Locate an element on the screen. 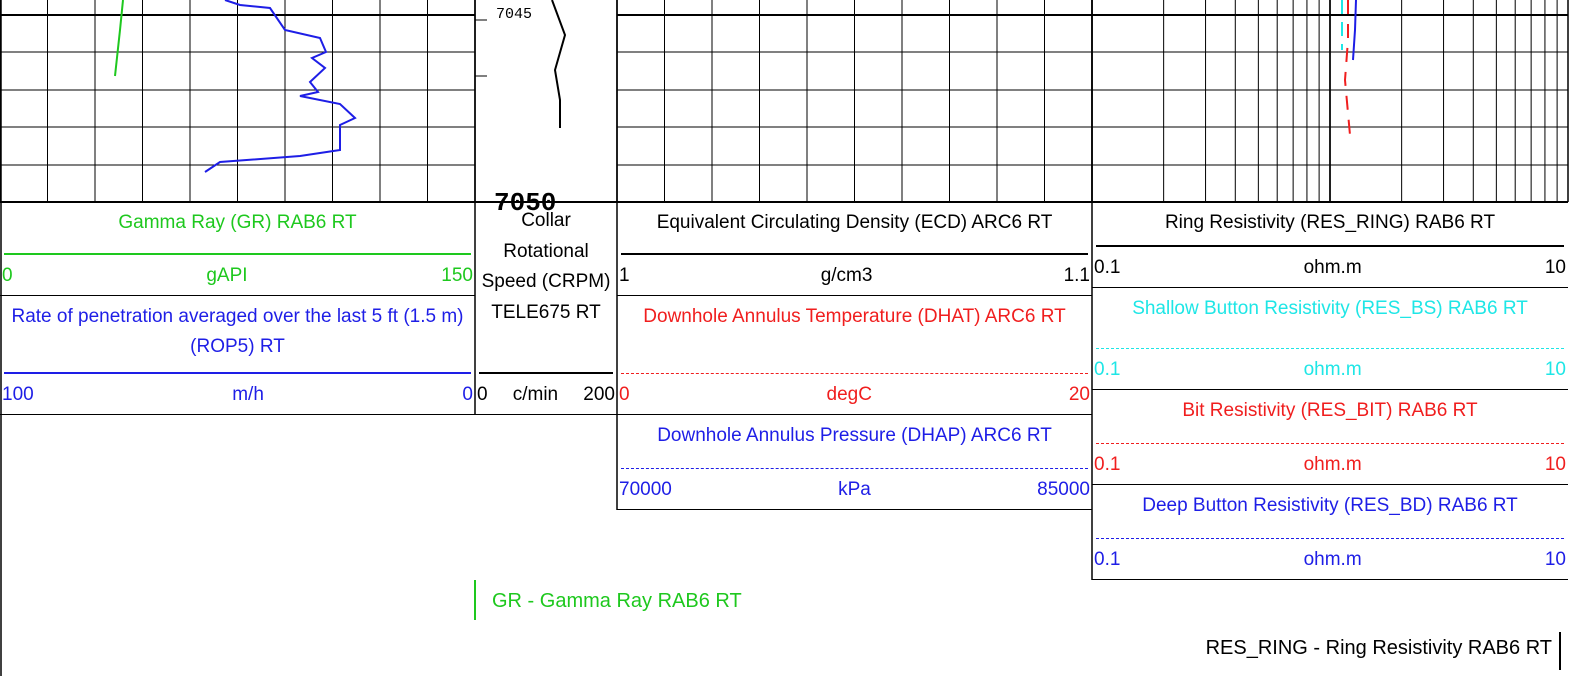  scale-row: 0 gAPI 150 is located at coordinates (237, 276).